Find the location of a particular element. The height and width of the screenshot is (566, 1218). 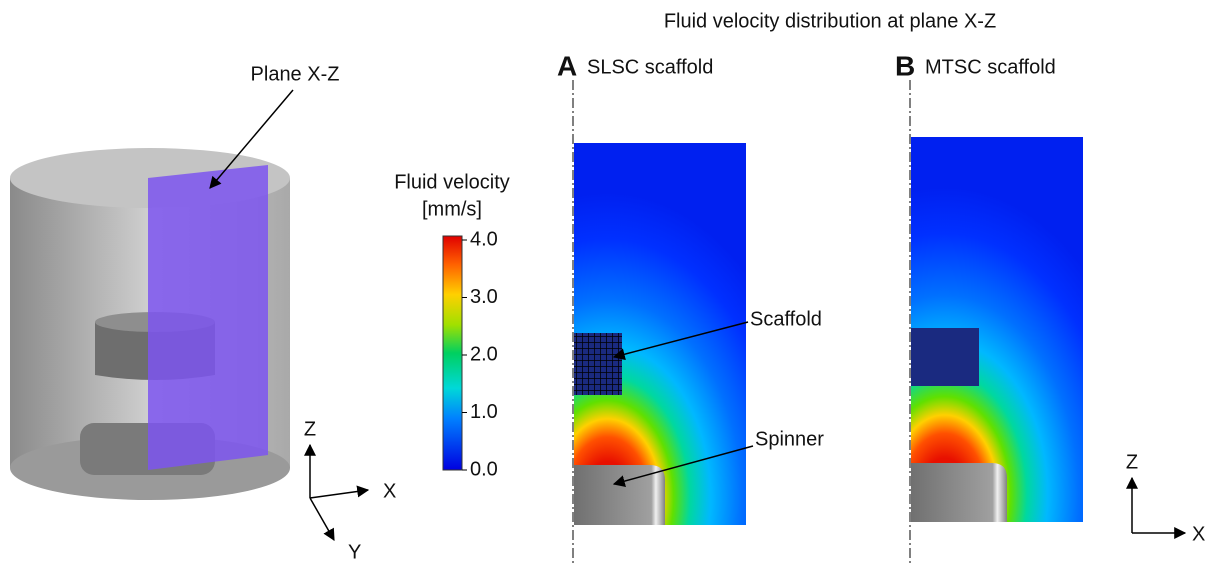

colorbar-tick-label: 2.0 is located at coordinates (484, 354).